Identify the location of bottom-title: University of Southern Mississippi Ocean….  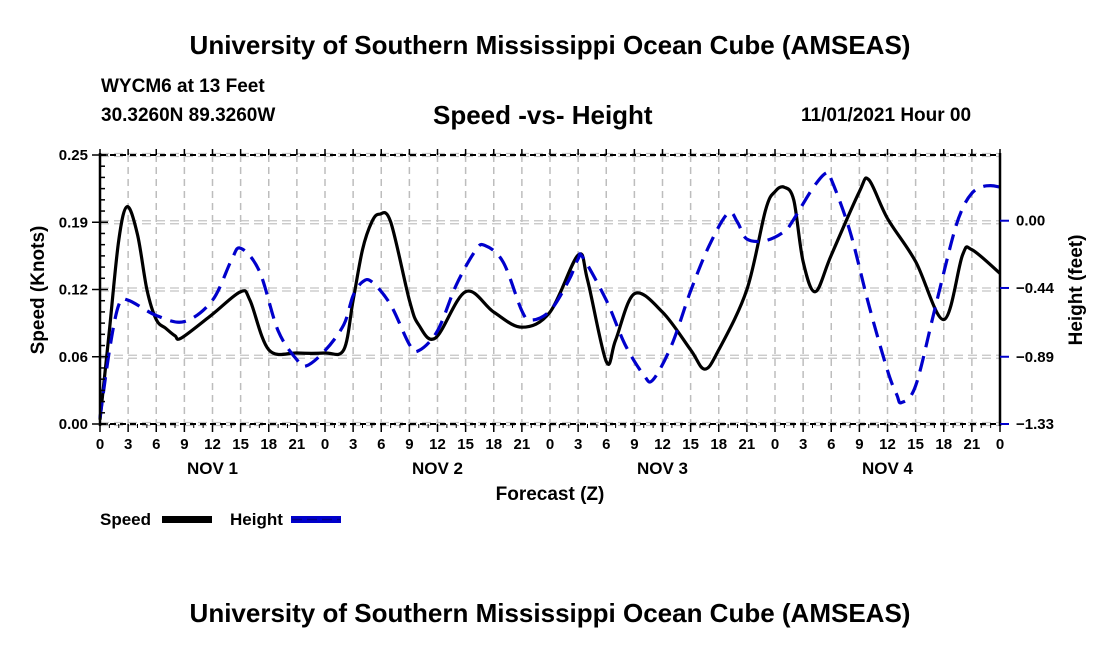
(550, 613).